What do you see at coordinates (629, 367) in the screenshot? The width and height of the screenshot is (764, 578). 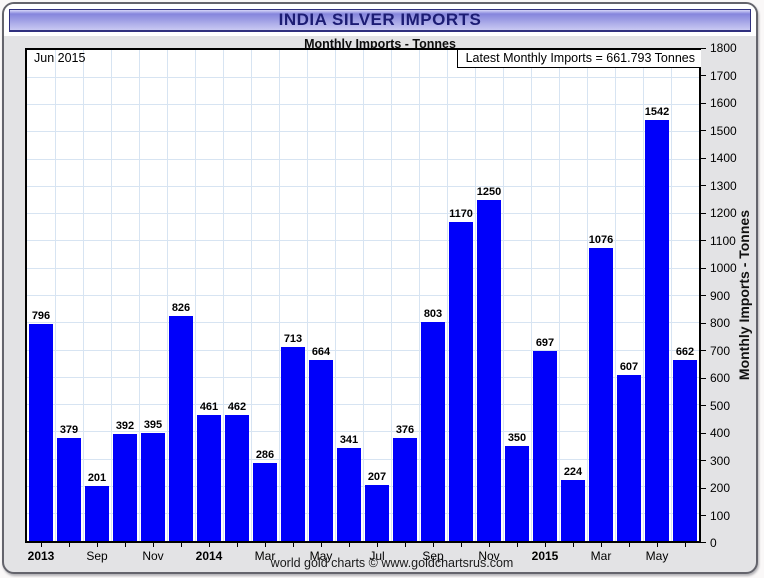 I see `bar-value-label: 607` at bounding box center [629, 367].